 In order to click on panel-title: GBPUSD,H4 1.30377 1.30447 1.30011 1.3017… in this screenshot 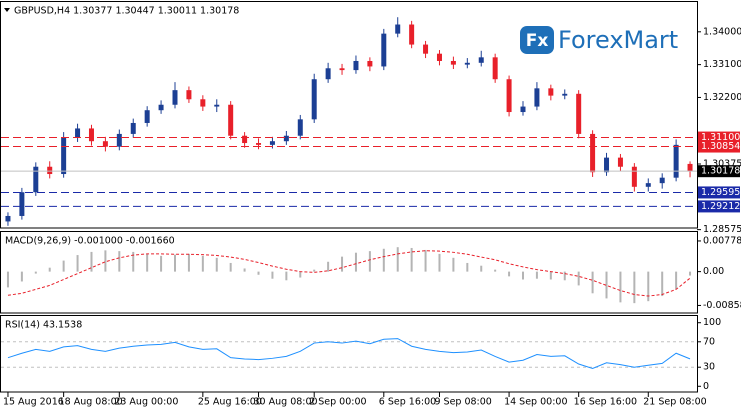, I will do `click(126, 11)`.